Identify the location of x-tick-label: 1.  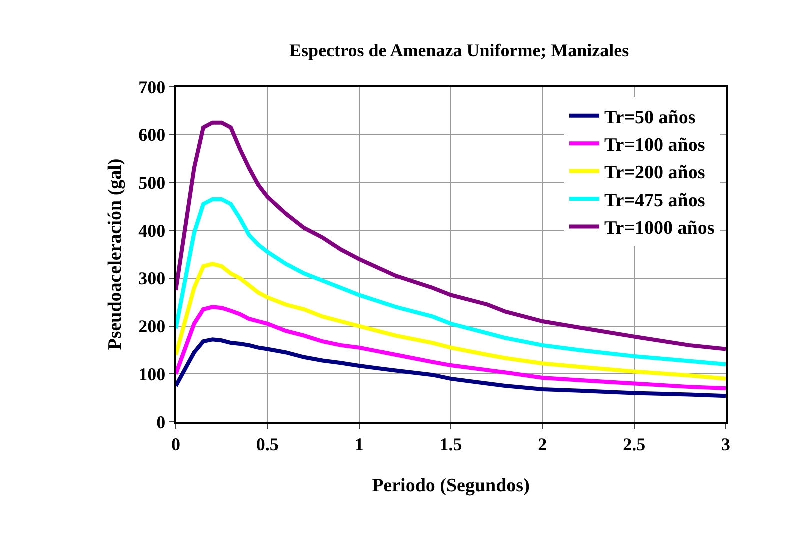
(359, 444).